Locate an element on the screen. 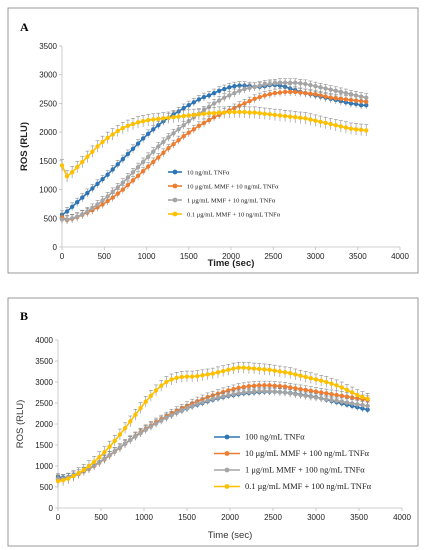 The height and width of the screenshot is (550, 426). panel-a-y-axis-title: ROS (RLU) is located at coordinates (24, 146).